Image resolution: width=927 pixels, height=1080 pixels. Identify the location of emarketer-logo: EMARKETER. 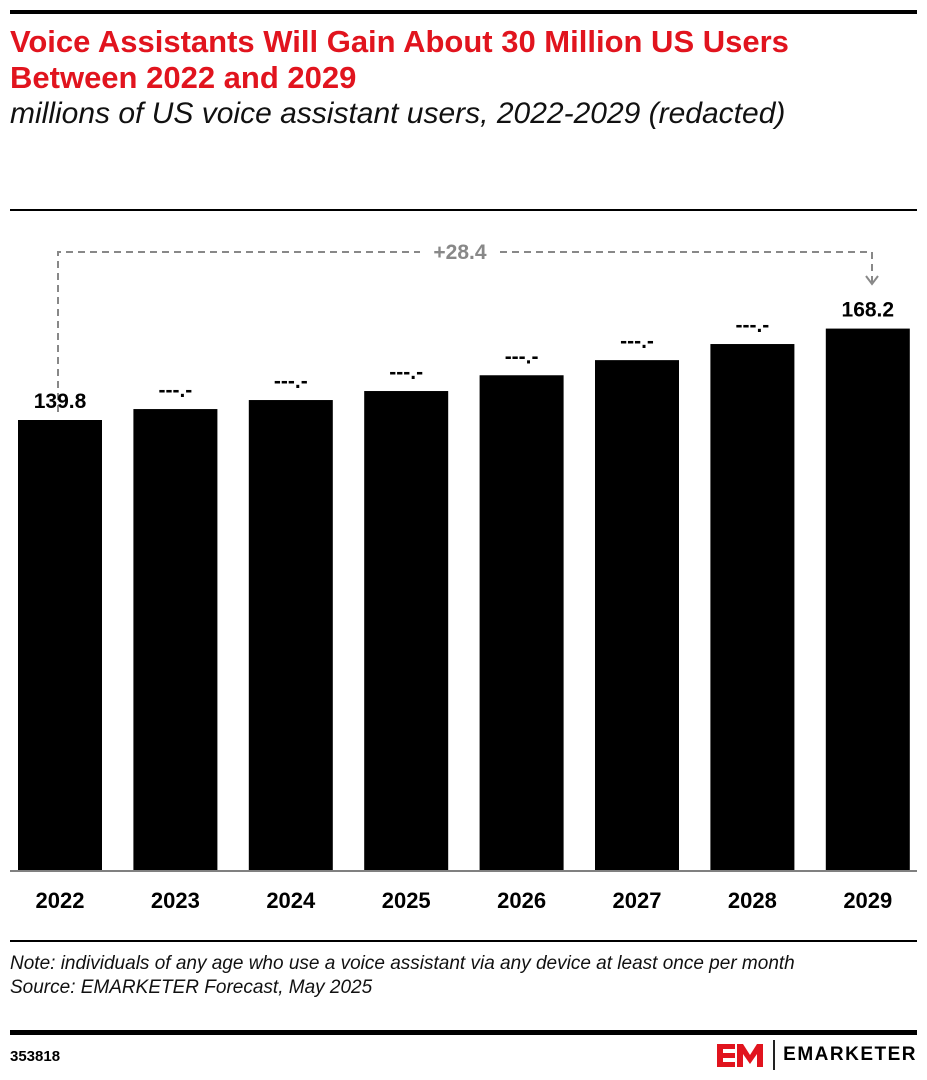
(817, 1055).